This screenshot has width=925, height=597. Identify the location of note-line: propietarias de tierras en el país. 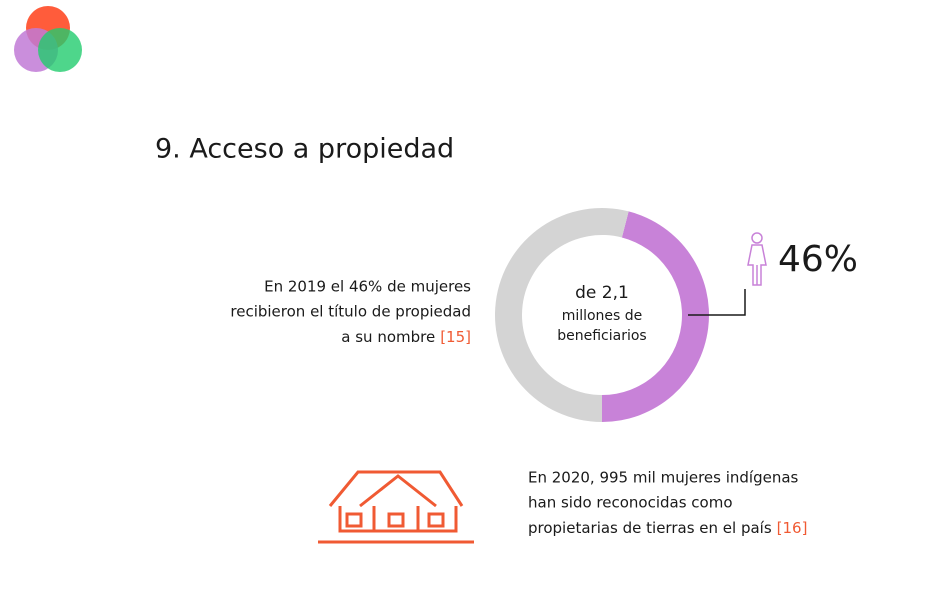
(650, 528).